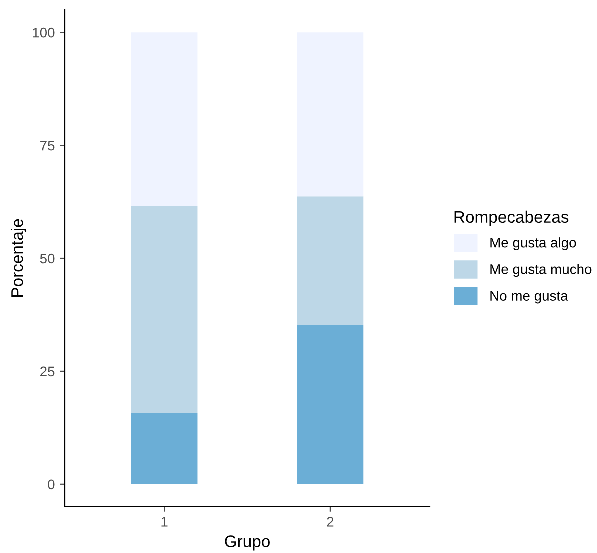 This screenshot has height=553, width=597. I want to click on x-tick-label: 1, so click(165, 522).